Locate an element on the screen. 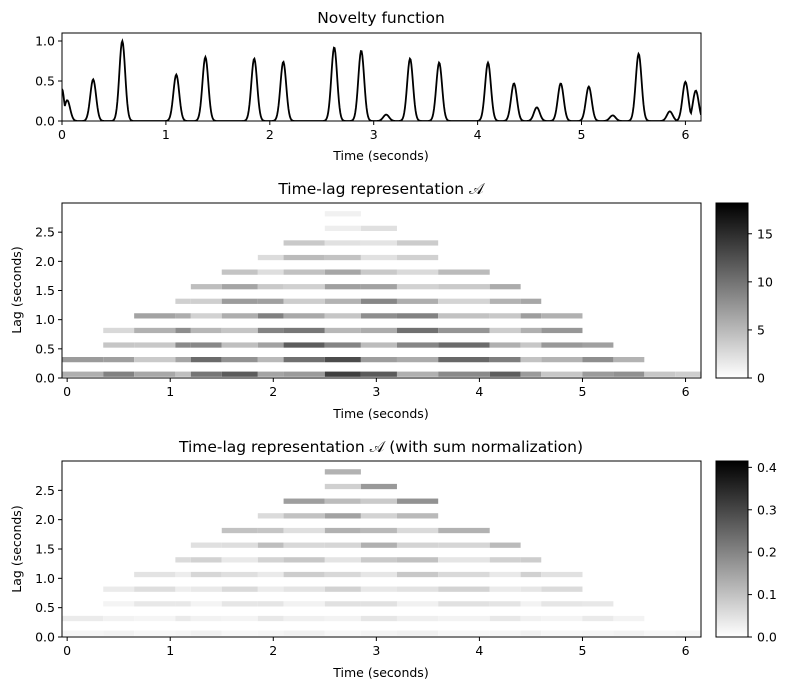  y-tick-label: 1.0 is located at coordinates (45, 319).